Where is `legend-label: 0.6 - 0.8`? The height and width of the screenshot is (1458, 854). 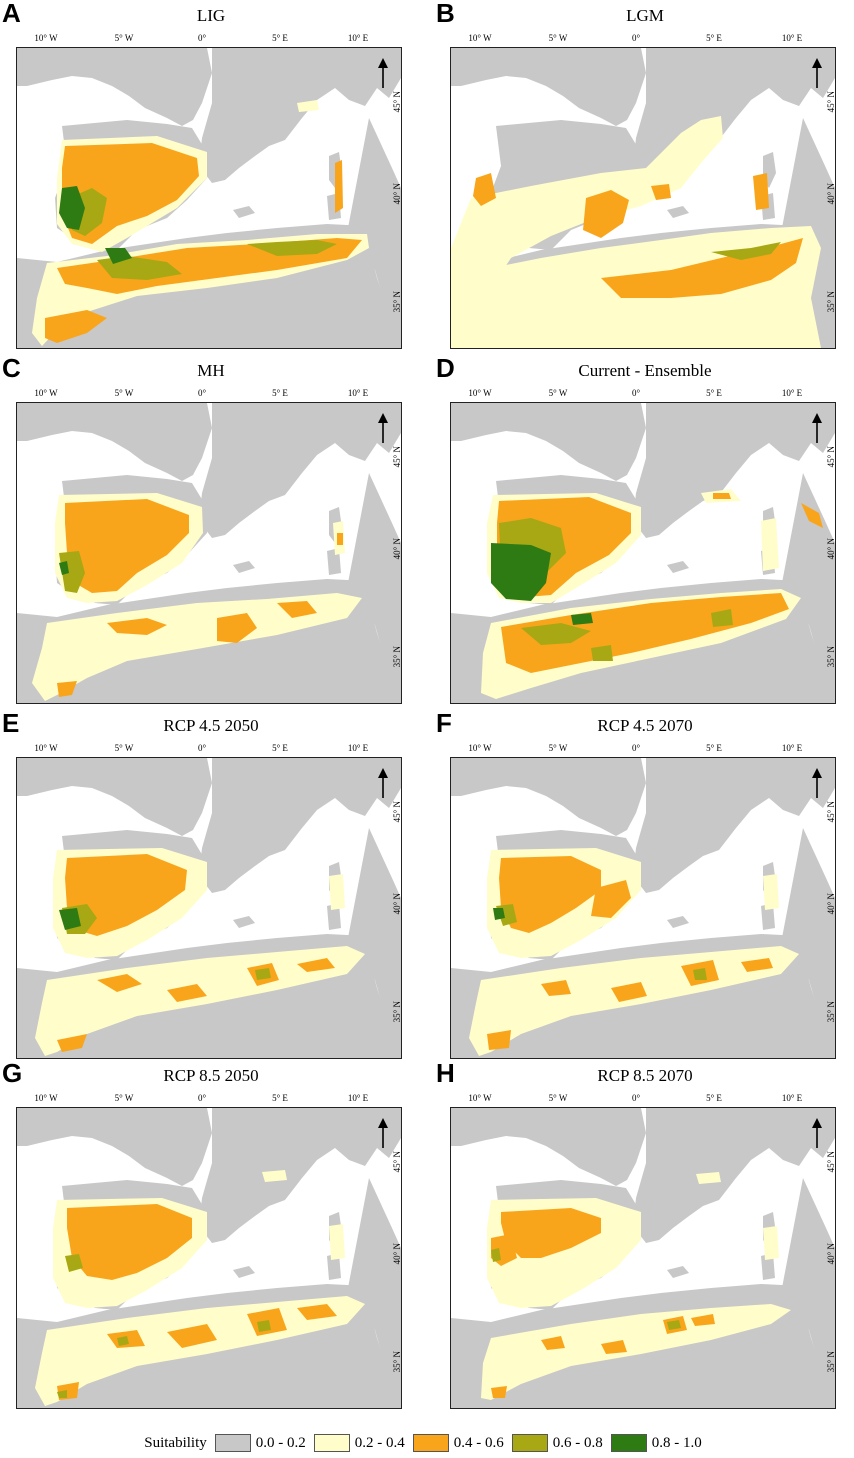 legend-label: 0.6 - 0.8 is located at coordinates (577, 1442).